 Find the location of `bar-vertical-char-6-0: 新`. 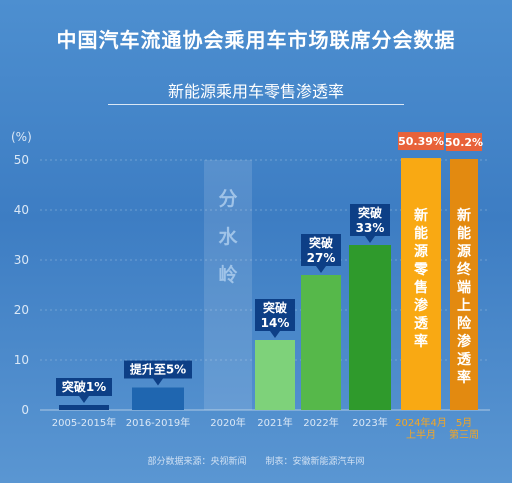

bar-vertical-char-6-0: 新 is located at coordinates (421, 215).